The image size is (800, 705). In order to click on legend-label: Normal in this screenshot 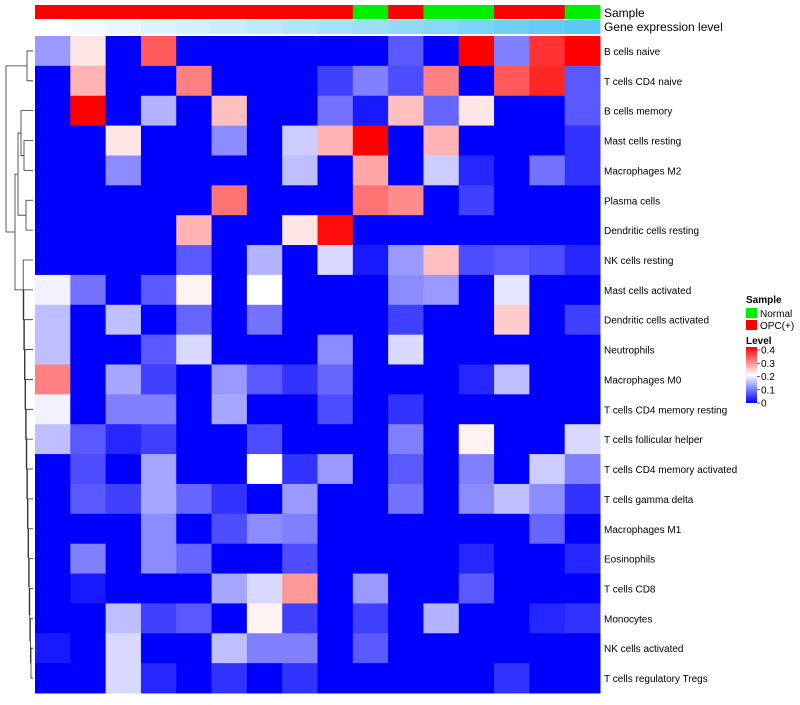, I will do `click(776, 314)`.